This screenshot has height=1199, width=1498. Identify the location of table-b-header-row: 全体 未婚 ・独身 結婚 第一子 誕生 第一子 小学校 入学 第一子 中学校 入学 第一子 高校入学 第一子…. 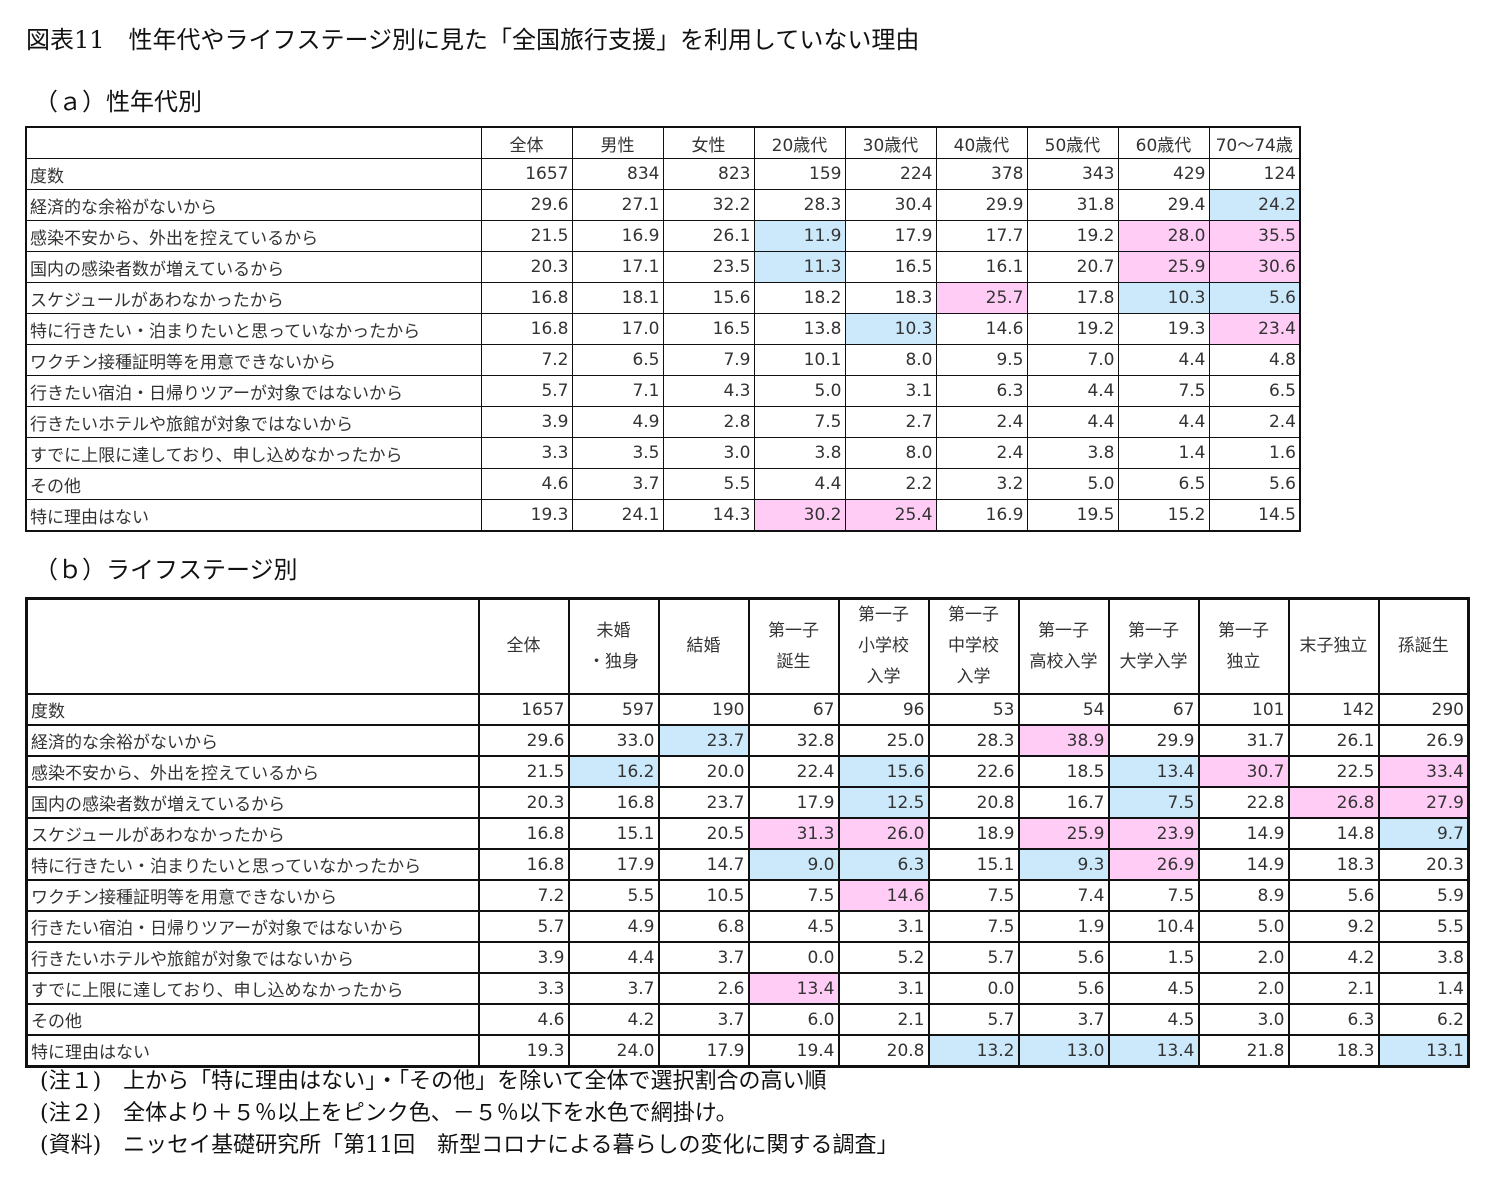
(747, 646).